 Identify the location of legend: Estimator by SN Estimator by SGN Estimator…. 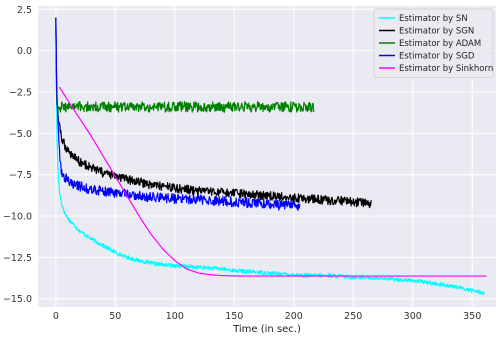
(433, 43).